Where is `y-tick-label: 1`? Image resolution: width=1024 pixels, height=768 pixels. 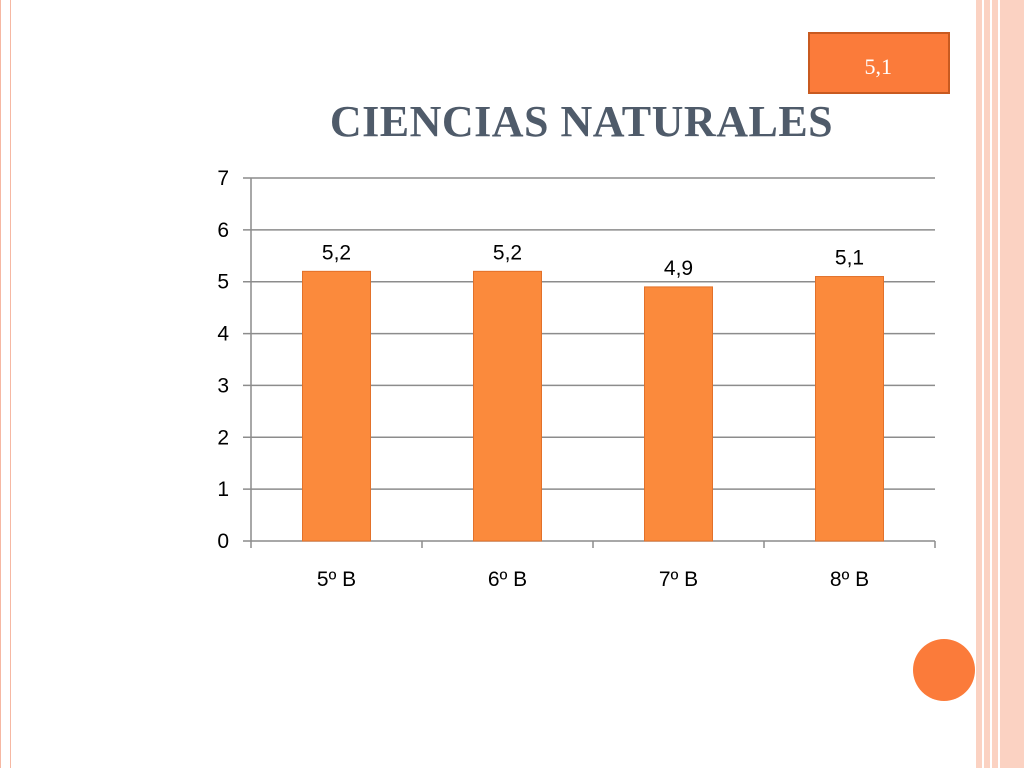 y-tick-label: 1 is located at coordinates (223, 489).